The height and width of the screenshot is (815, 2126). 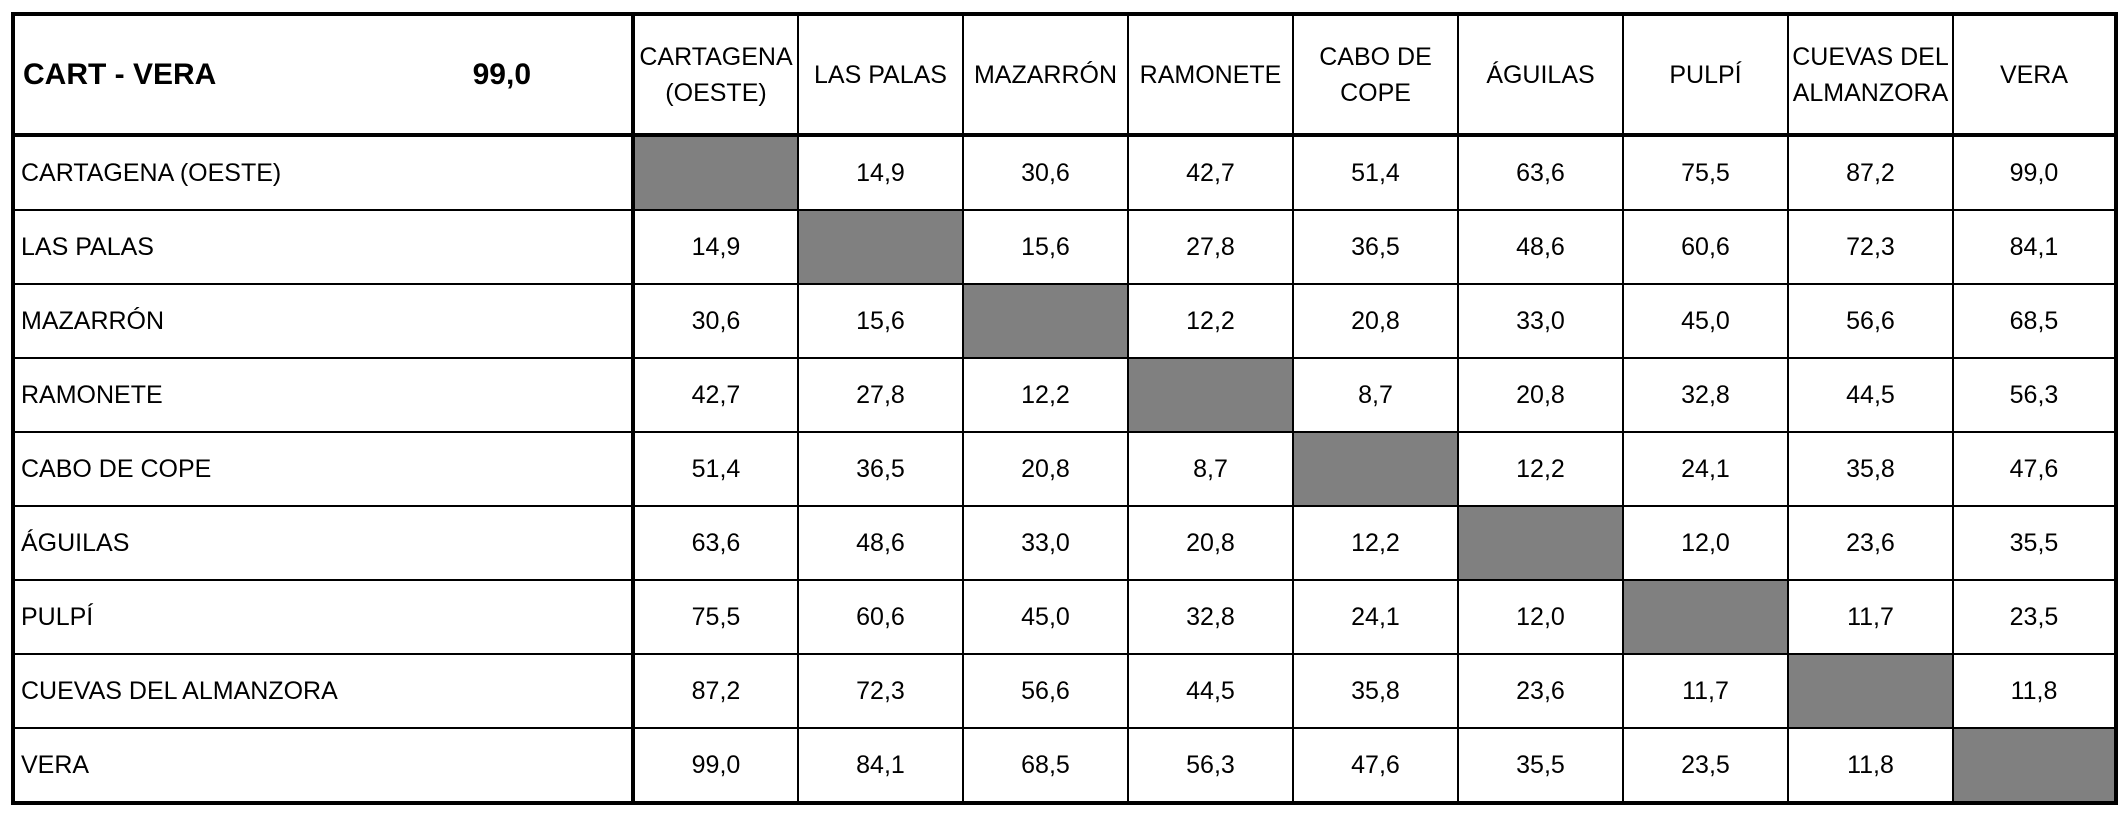 What do you see at coordinates (715, 75) in the screenshot?
I see `column-header: CARTAGENA (OESTE)` at bounding box center [715, 75].